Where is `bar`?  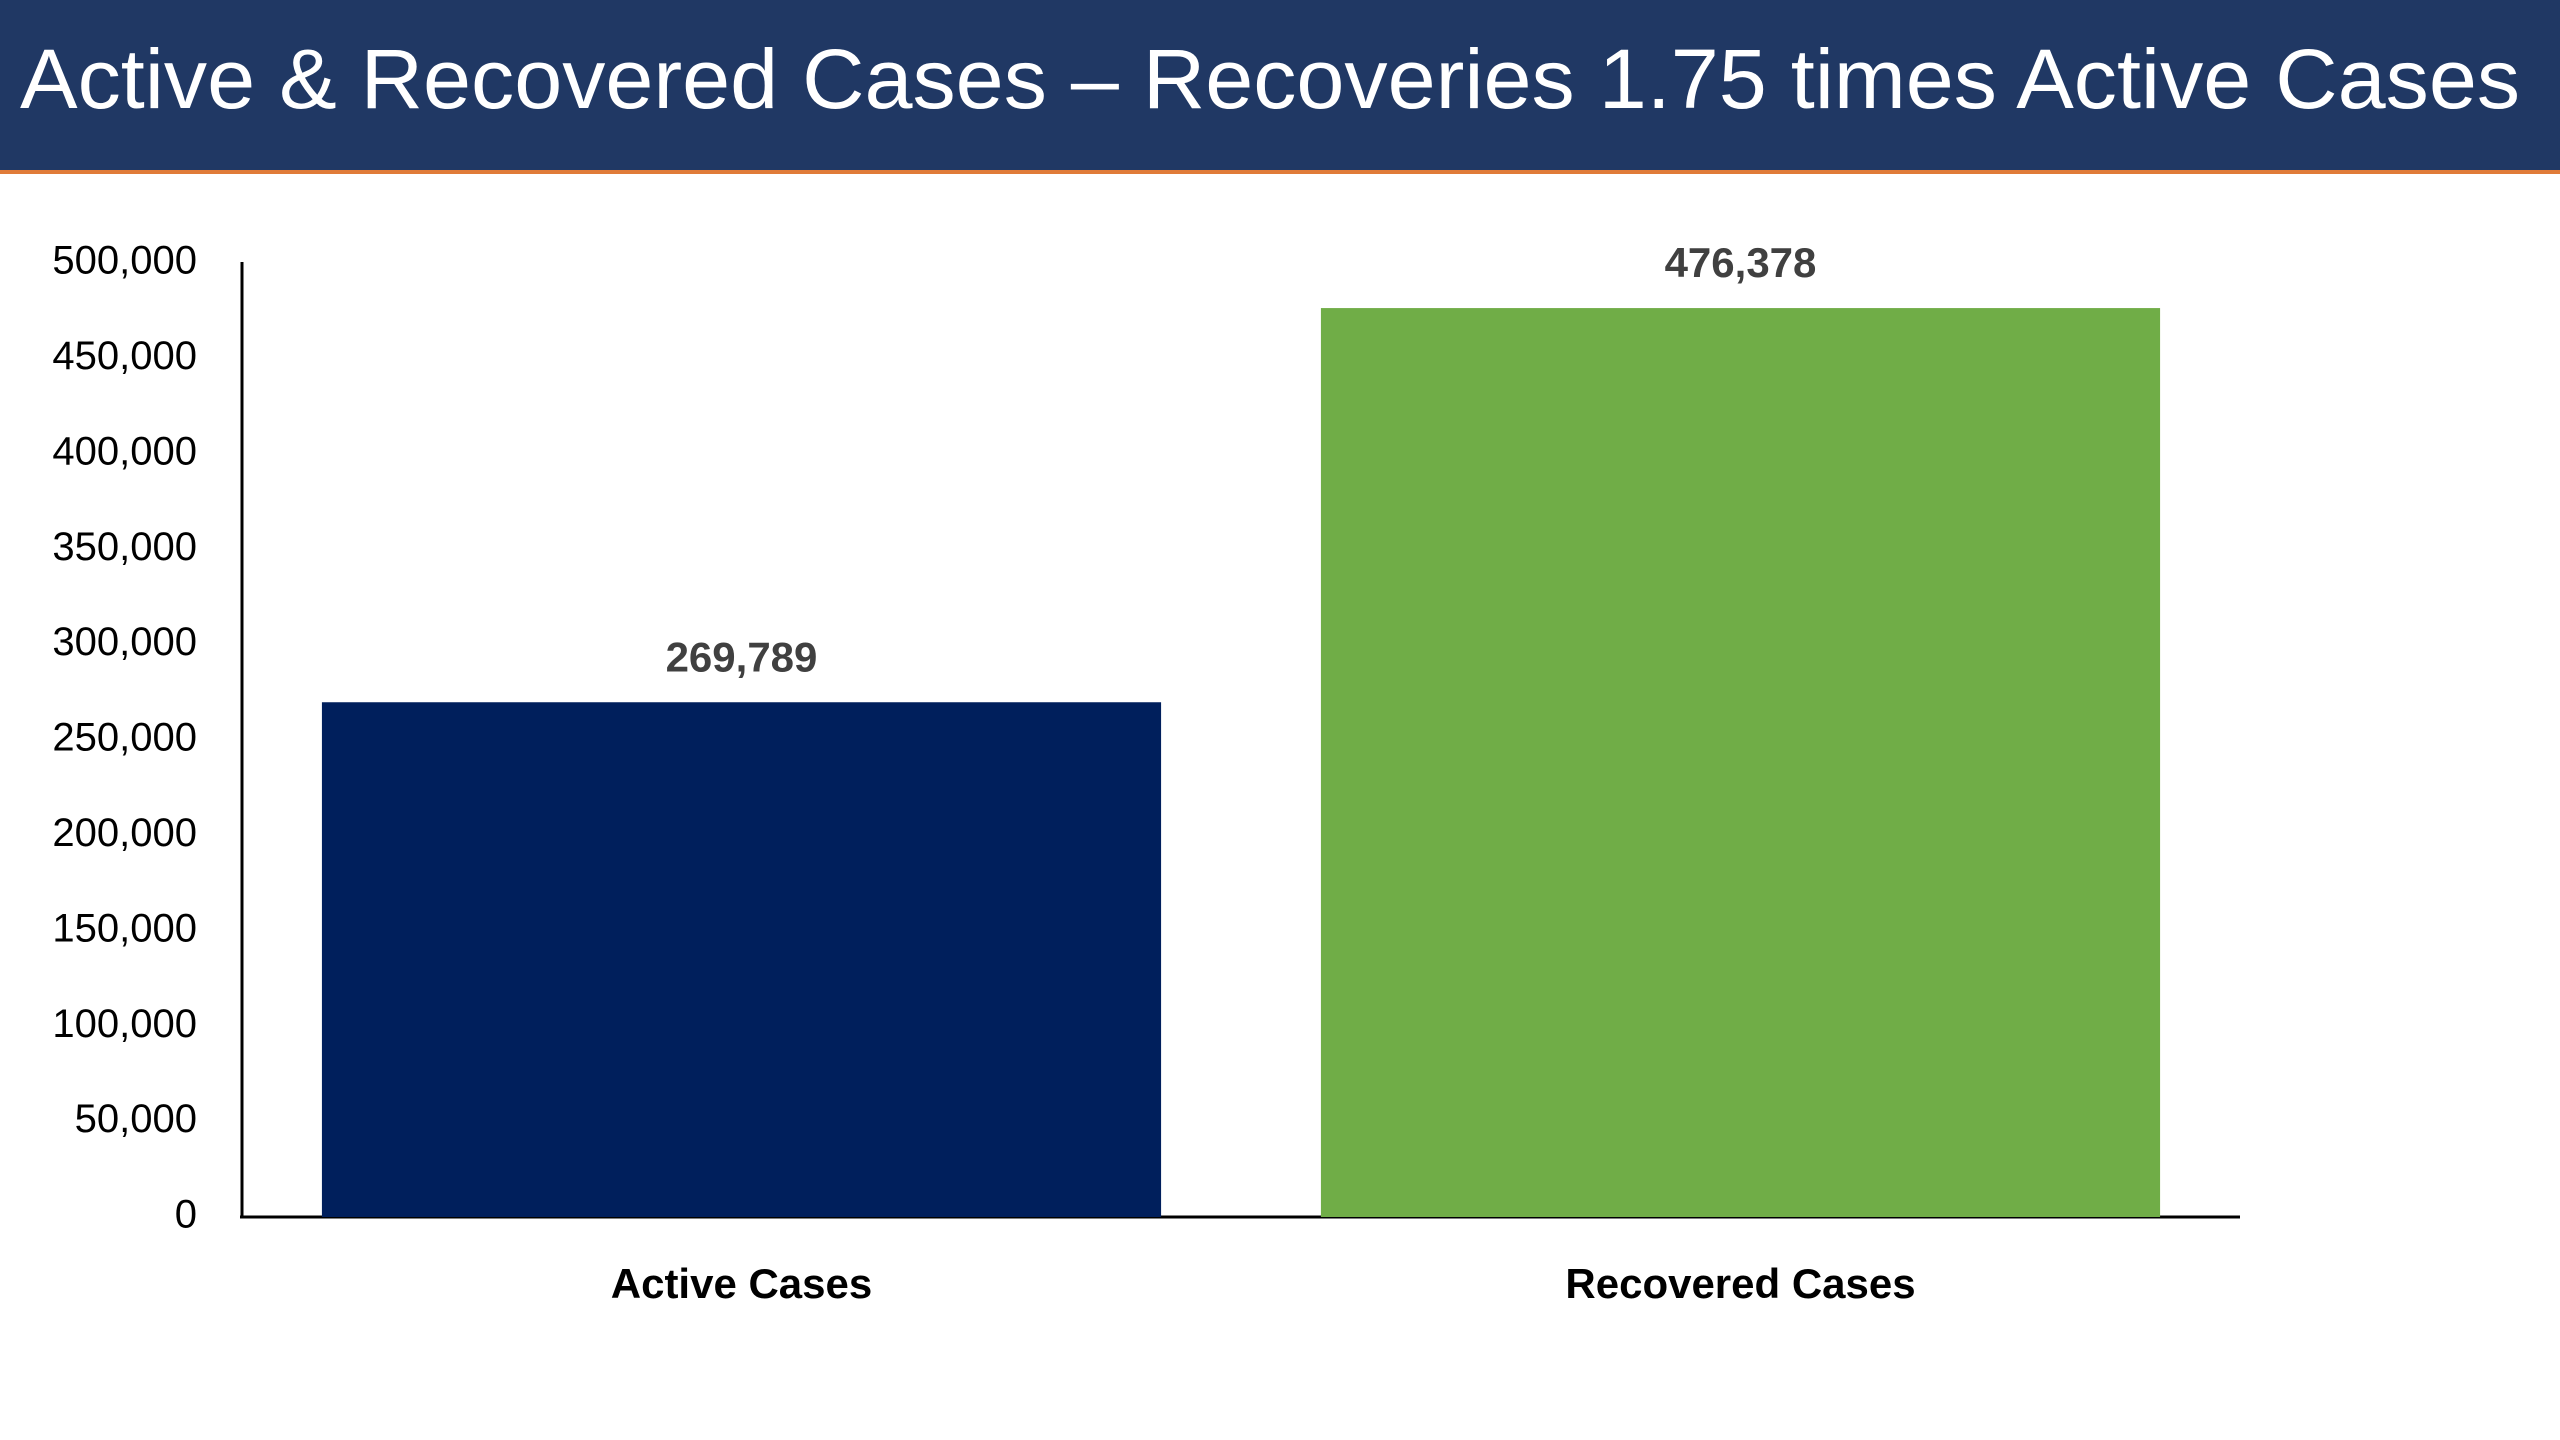 bar is located at coordinates (741, 959).